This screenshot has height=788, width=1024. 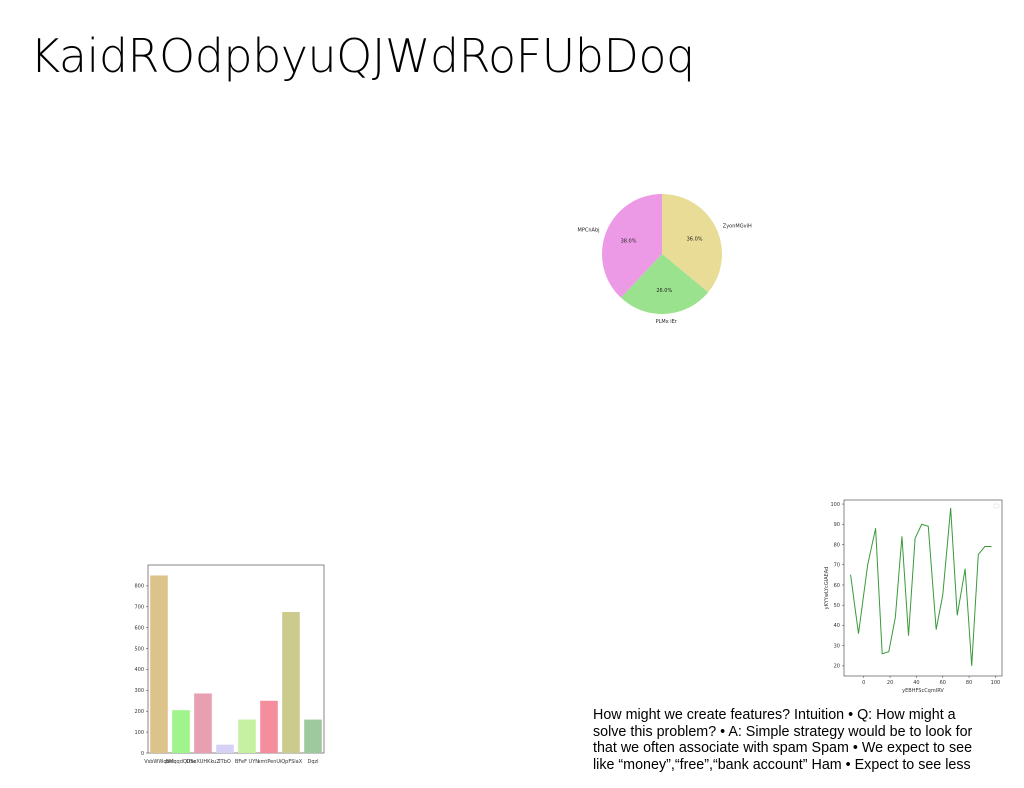 What do you see at coordinates (837, 525) in the screenshot?
I see `line-y-tick-label: 90` at bounding box center [837, 525].